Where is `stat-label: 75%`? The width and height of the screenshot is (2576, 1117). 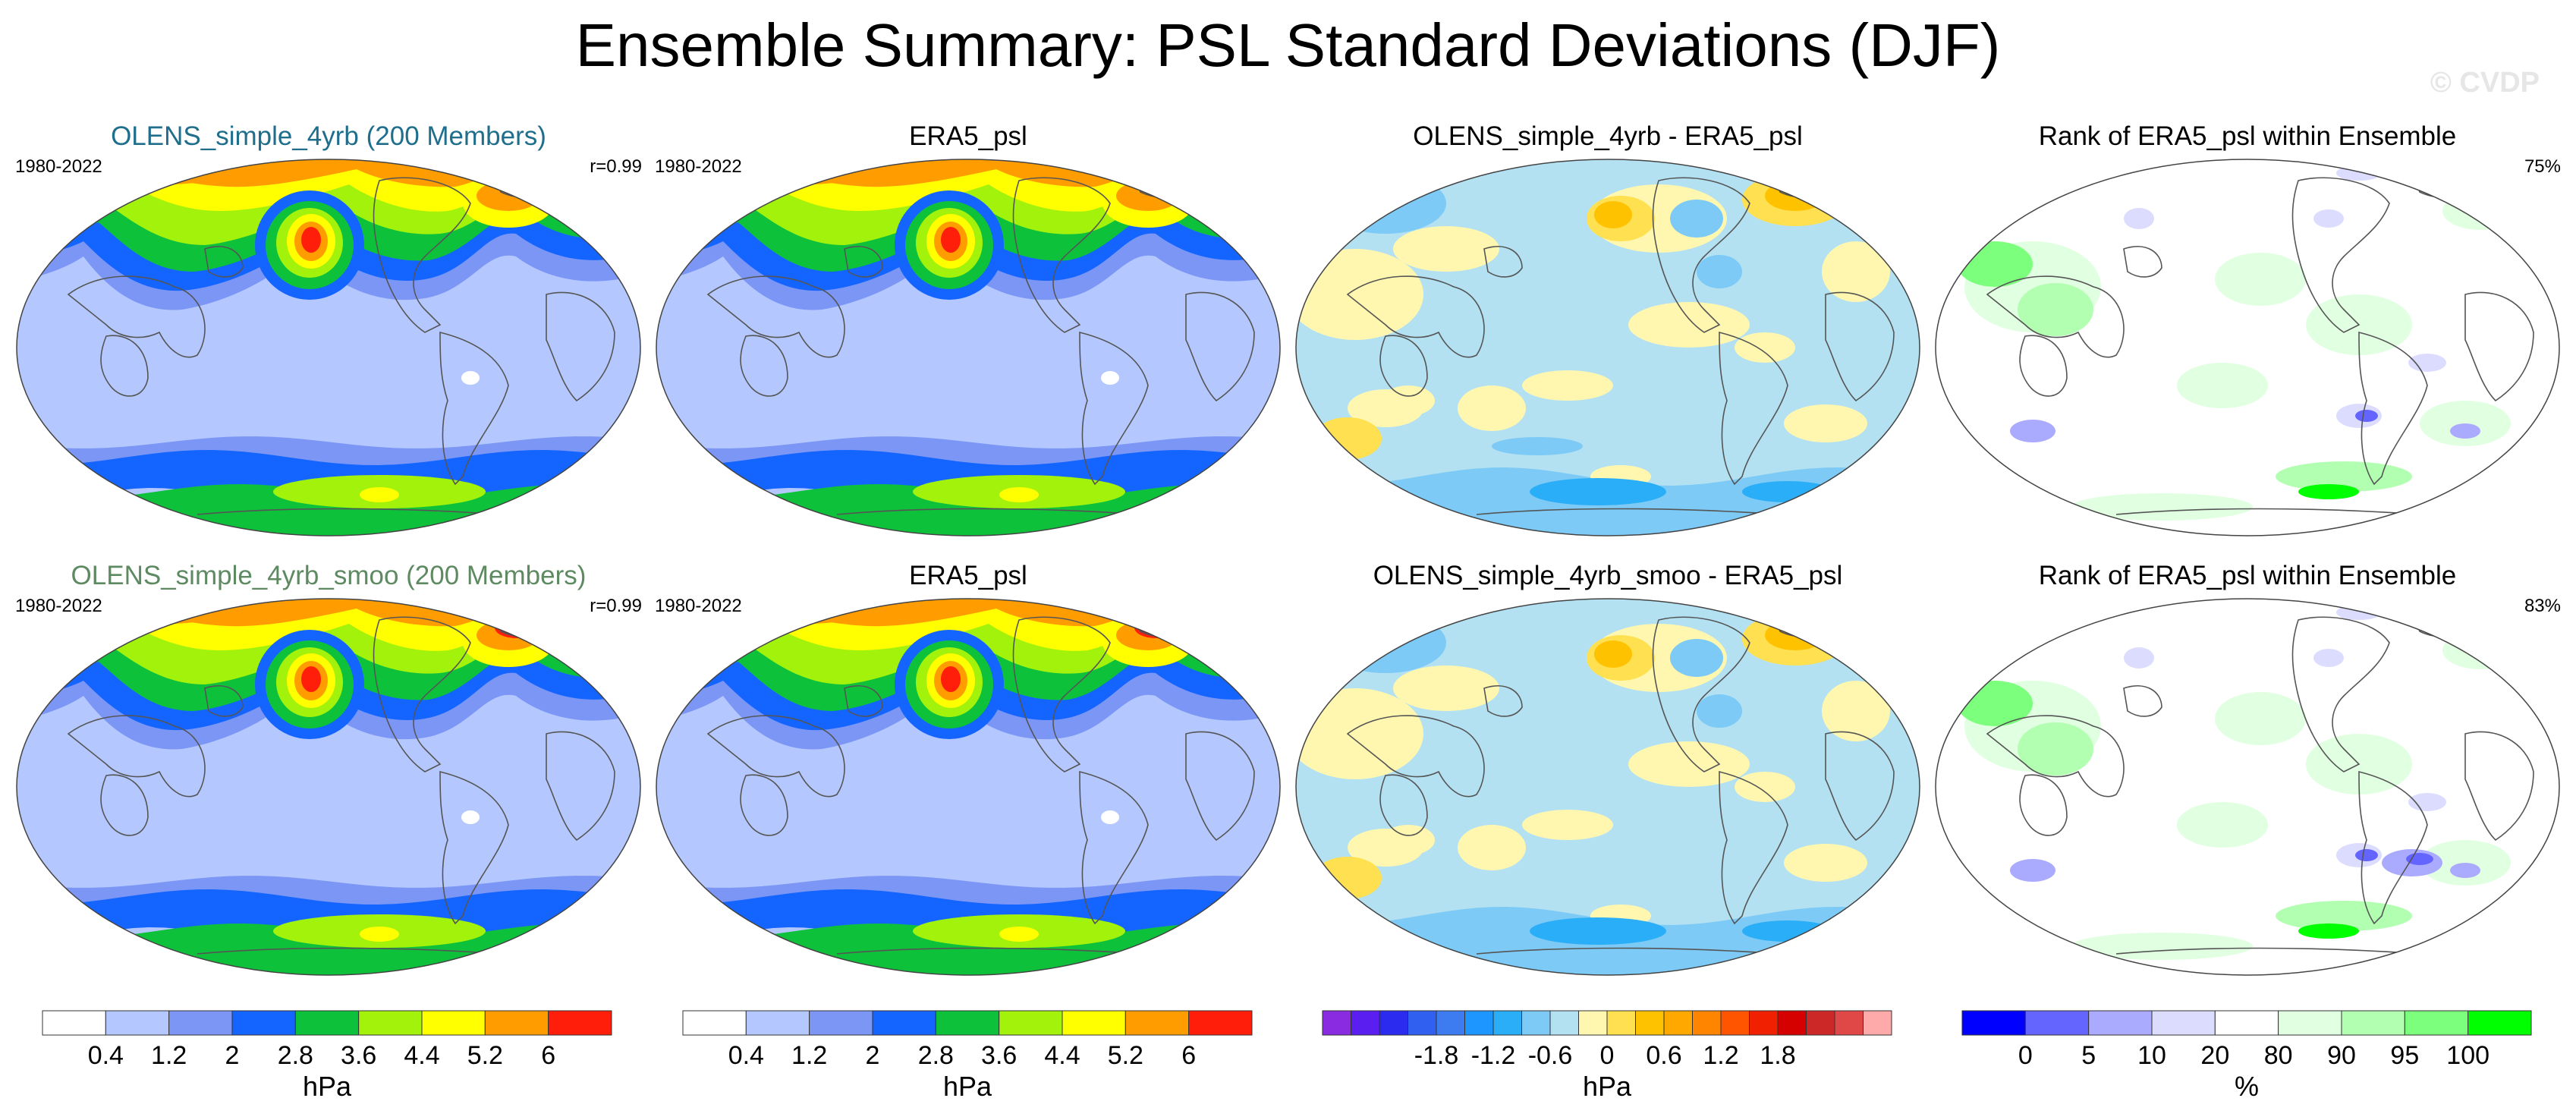
stat-label: 75% is located at coordinates (2542, 166).